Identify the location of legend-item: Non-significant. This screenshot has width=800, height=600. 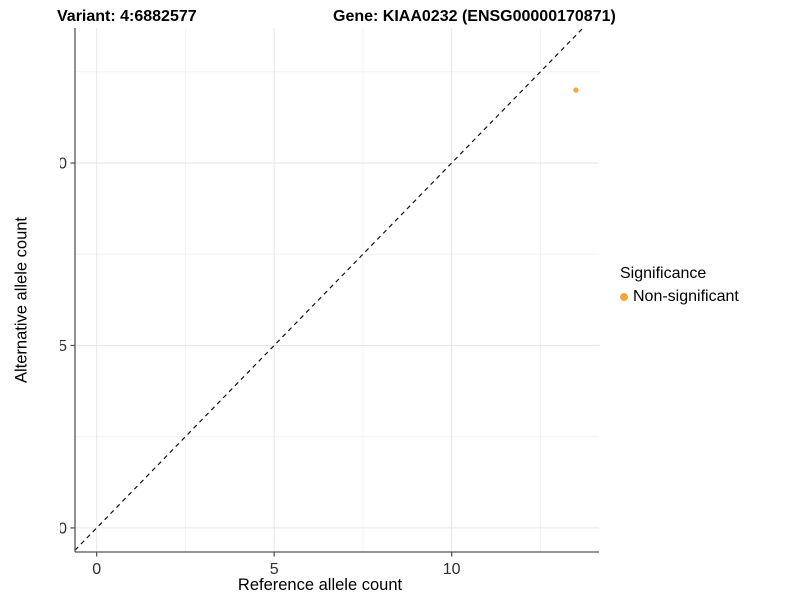
(679, 297).